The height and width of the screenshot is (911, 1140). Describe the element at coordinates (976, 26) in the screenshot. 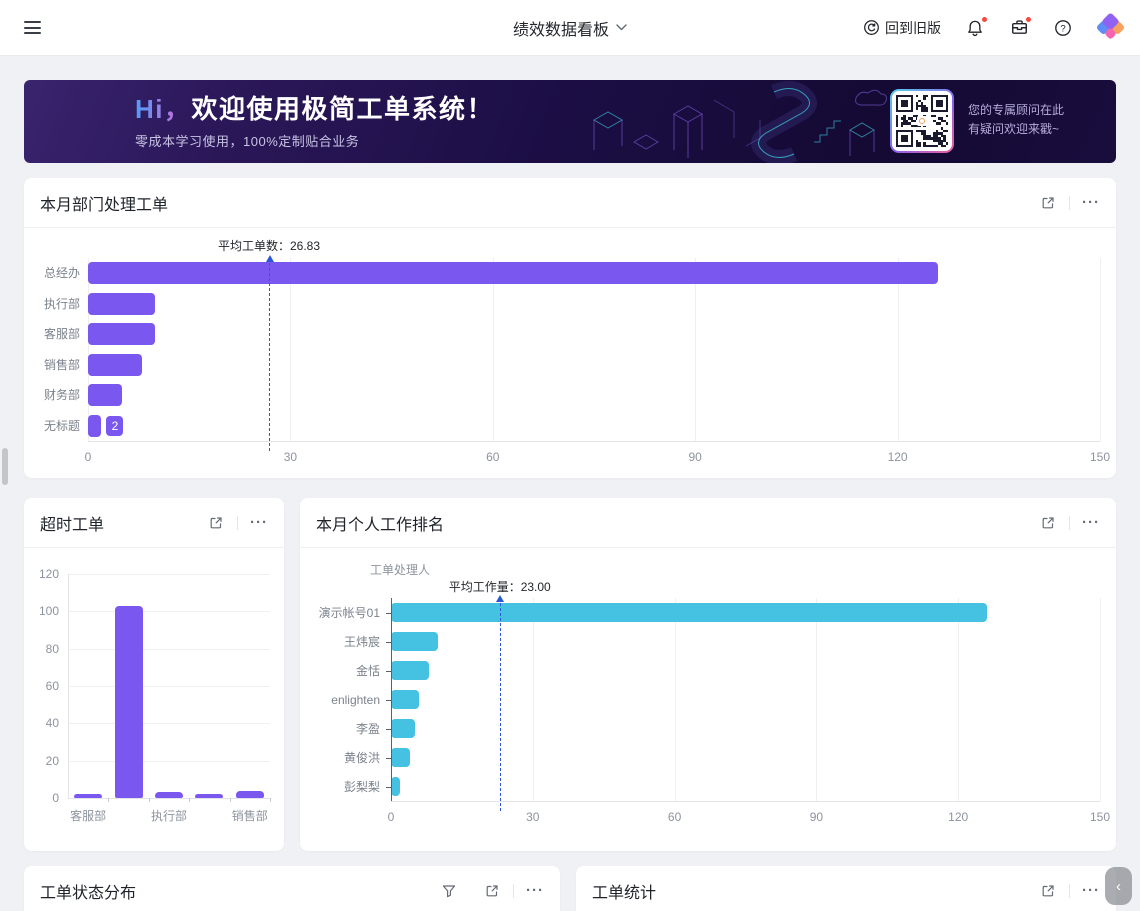

I see `notifications-button` at that location.